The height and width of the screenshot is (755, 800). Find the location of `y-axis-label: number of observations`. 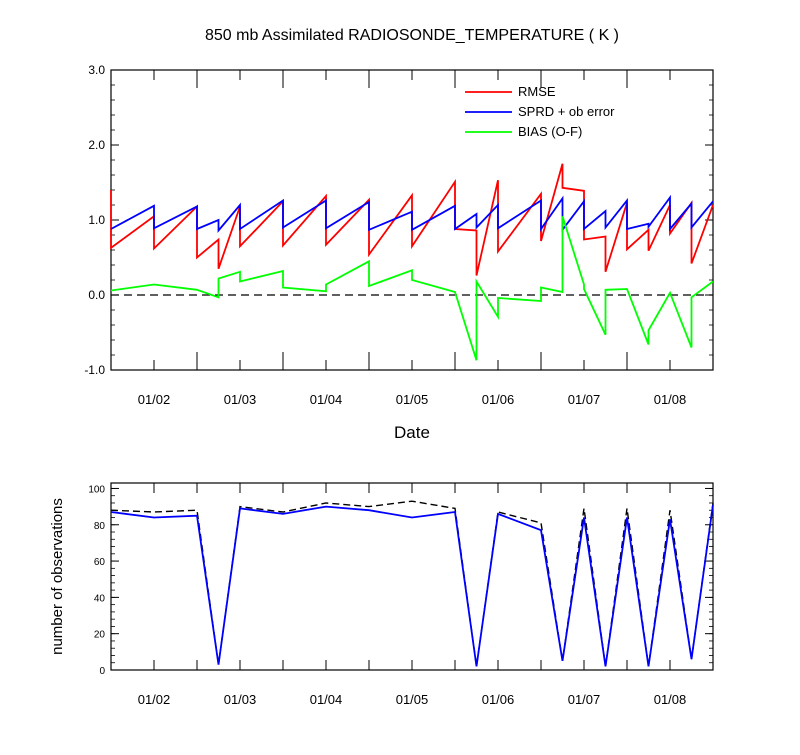

y-axis-label: number of observations is located at coordinates (57, 576).